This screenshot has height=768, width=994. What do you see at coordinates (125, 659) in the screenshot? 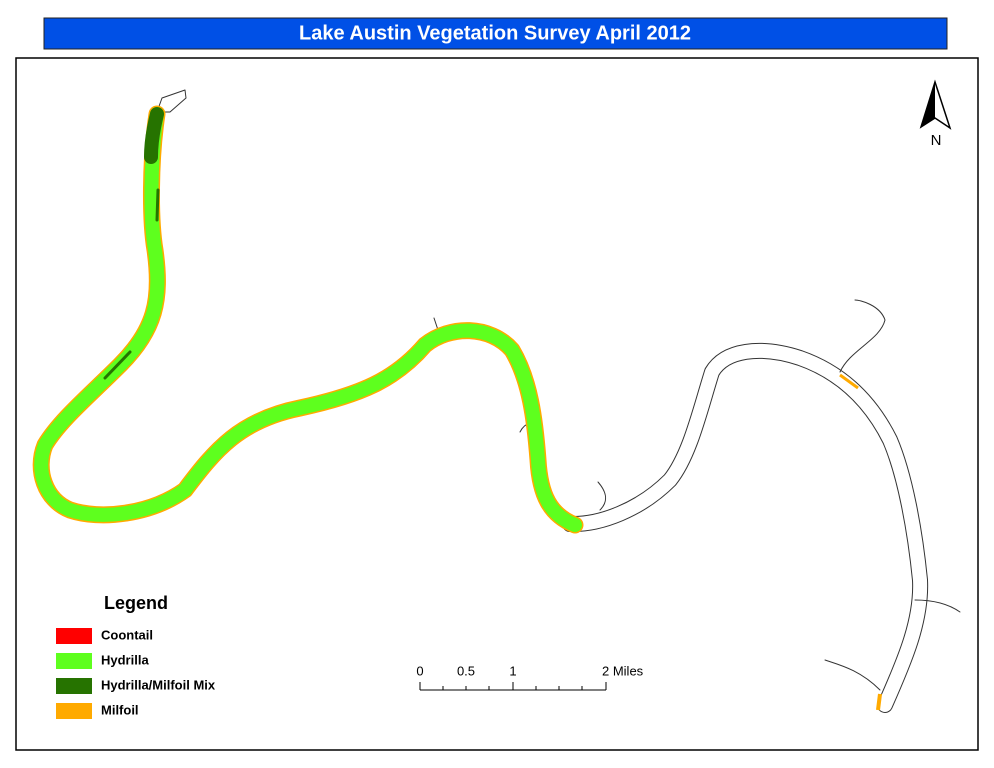
I see `legend-label: Hydrilla` at bounding box center [125, 659].